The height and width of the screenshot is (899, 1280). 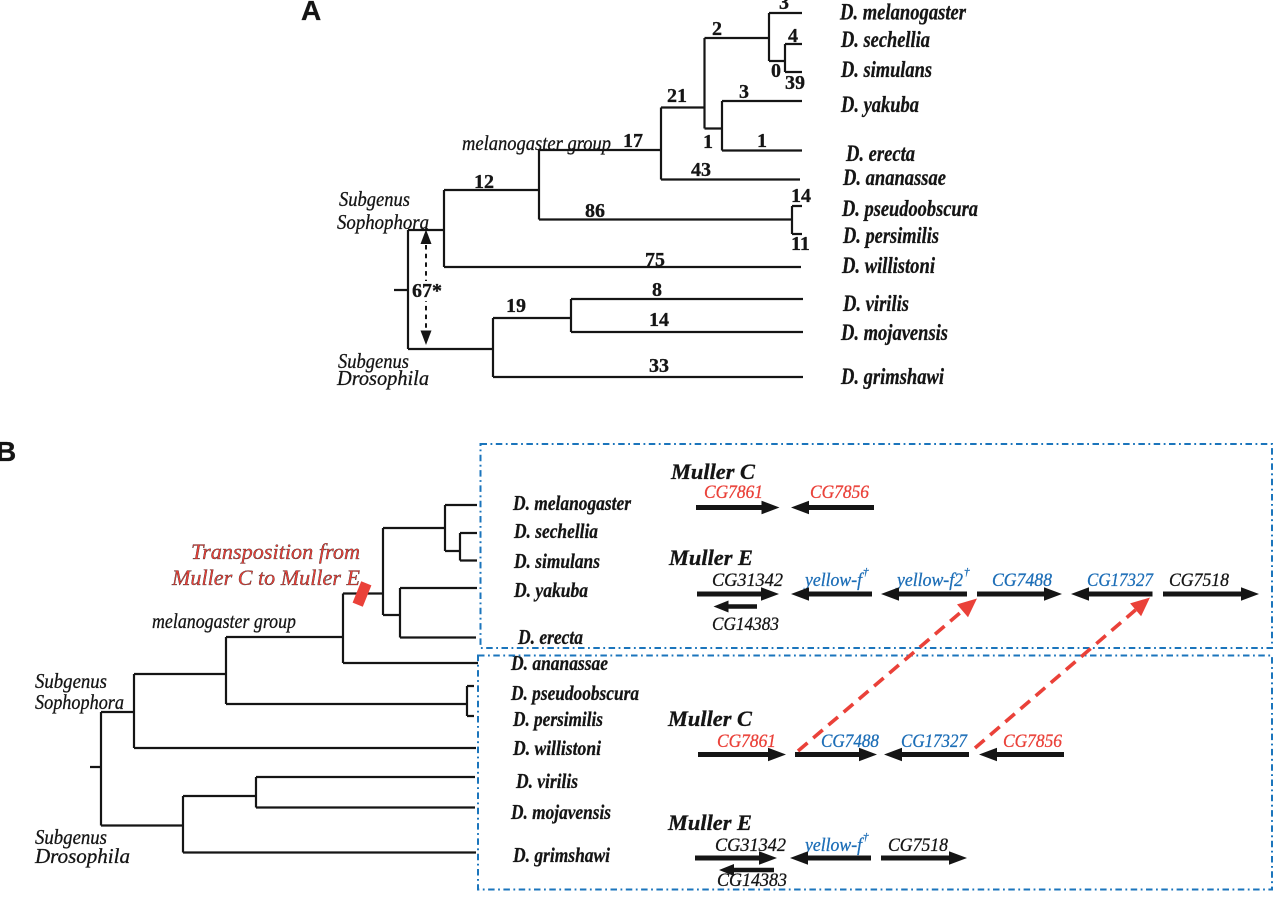 I want to click on svg-text: 4, so click(x=793, y=36).